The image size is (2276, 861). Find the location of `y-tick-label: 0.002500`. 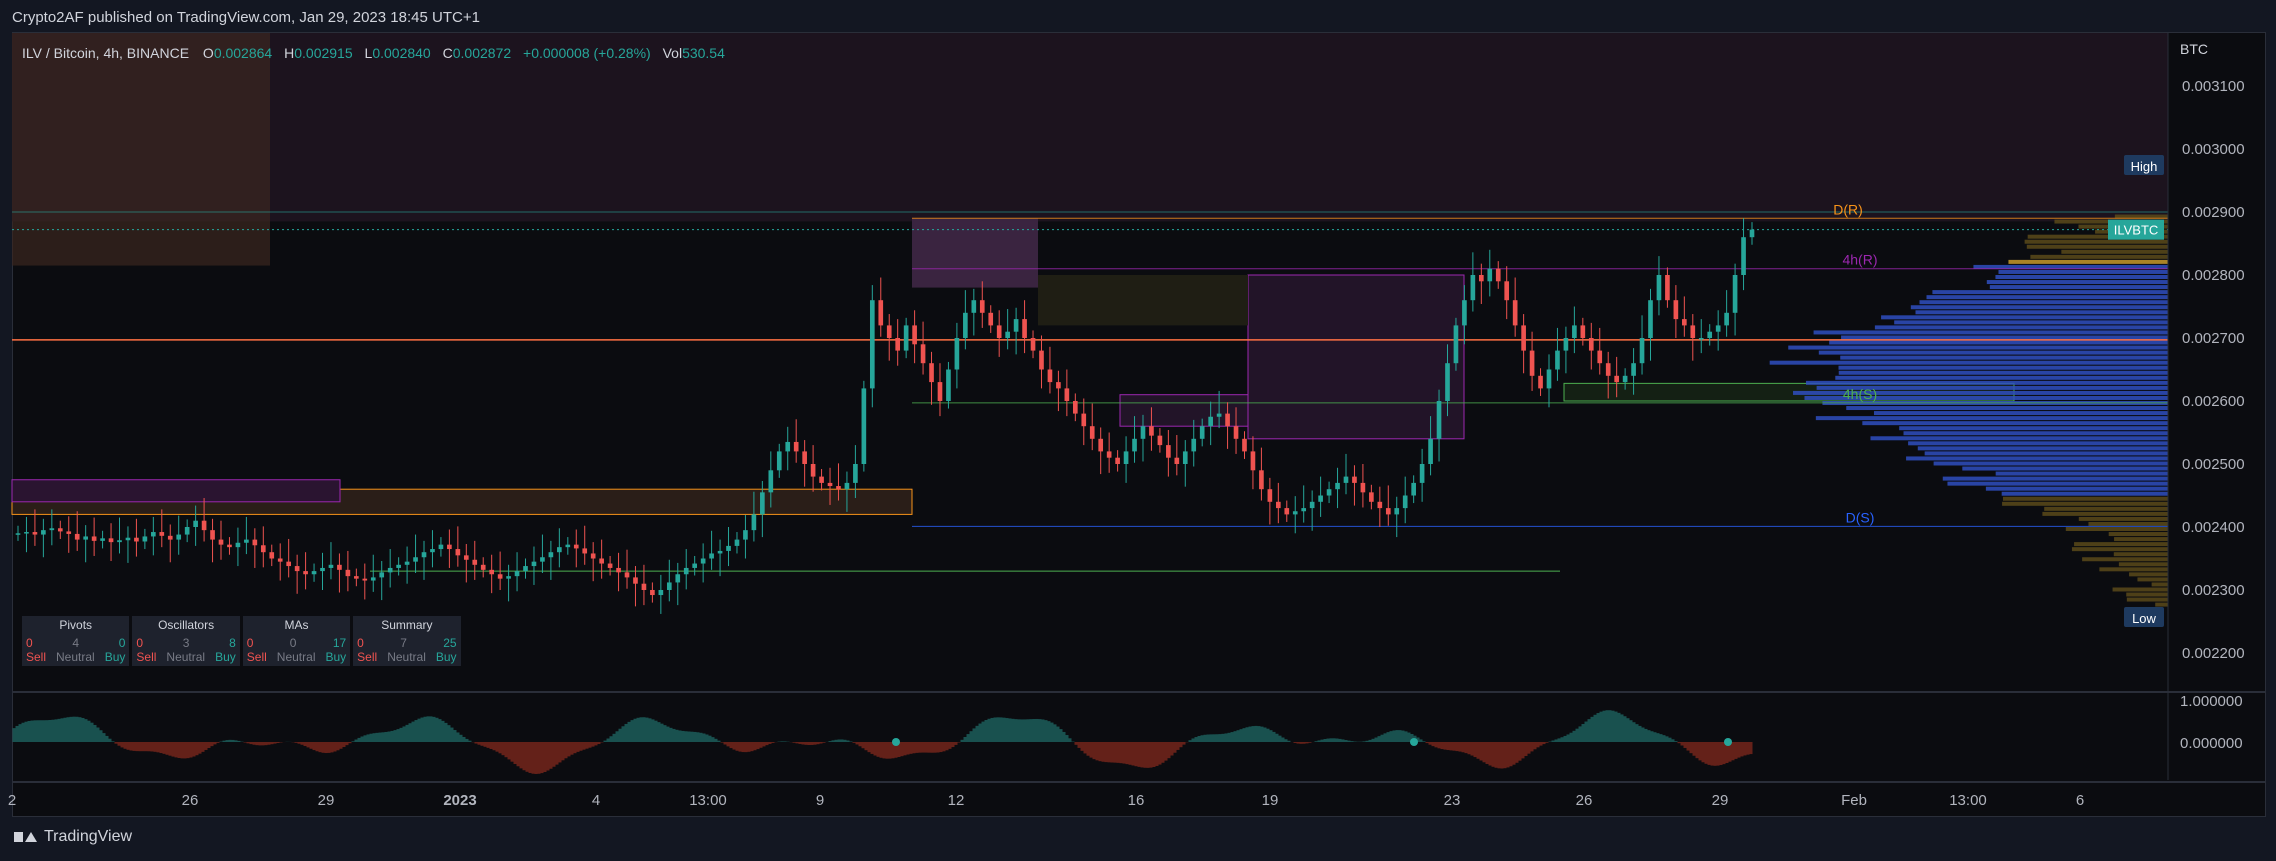

y-tick-label: 0.002500 is located at coordinates (2213, 464).